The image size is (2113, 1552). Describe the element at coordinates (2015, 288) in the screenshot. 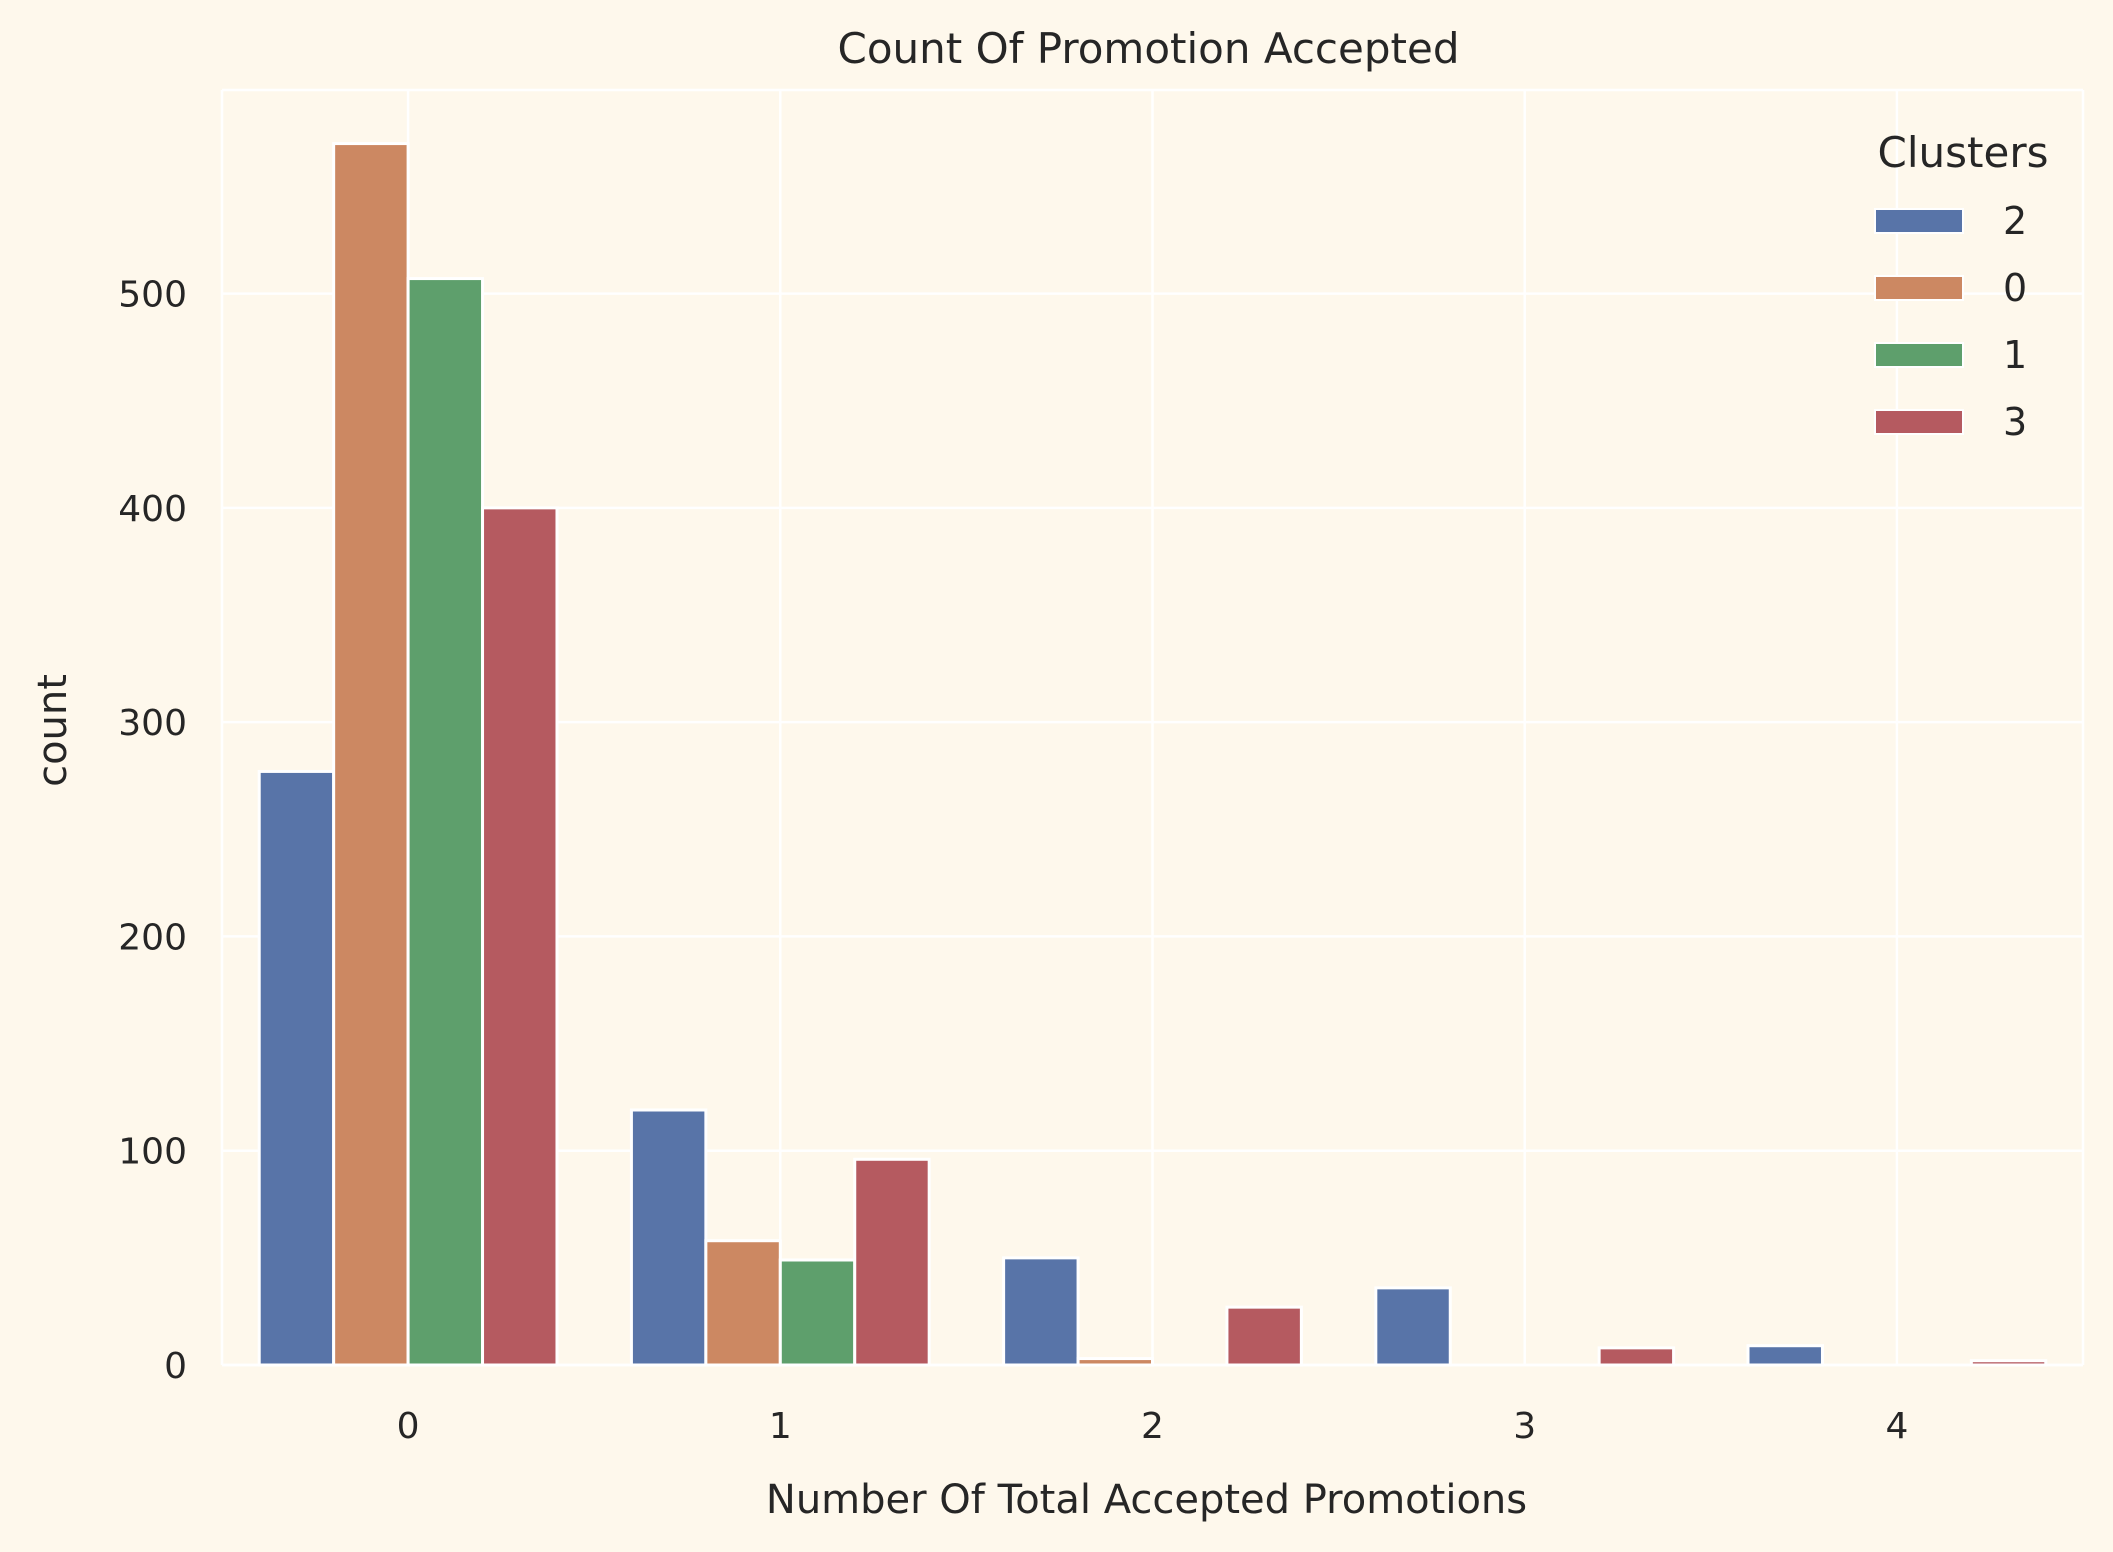

I see `legend-label-0: 0` at that location.